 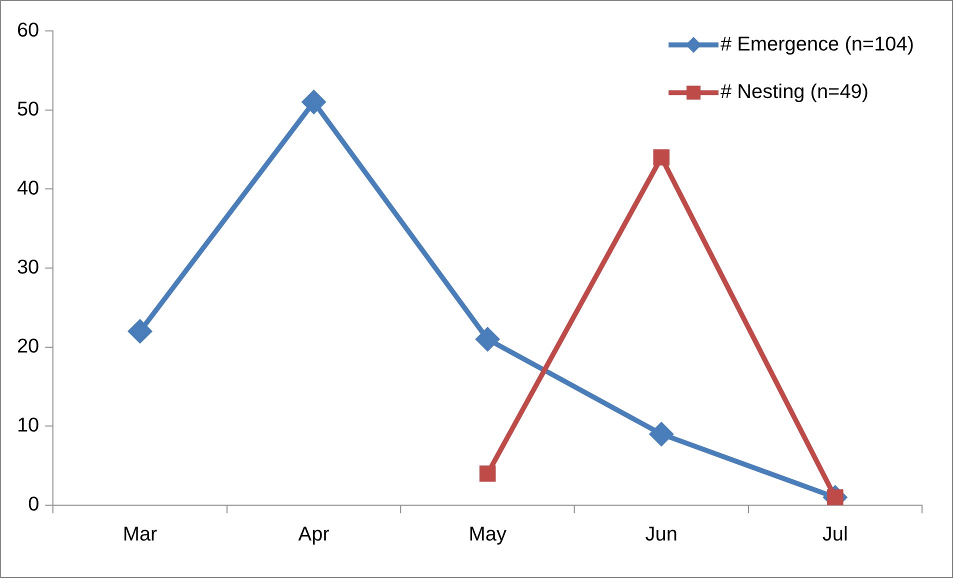 What do you see at coordinates (28, 189) in the screenshot?
I see `y-tick-label: 40` at bounding box center [28, 189].